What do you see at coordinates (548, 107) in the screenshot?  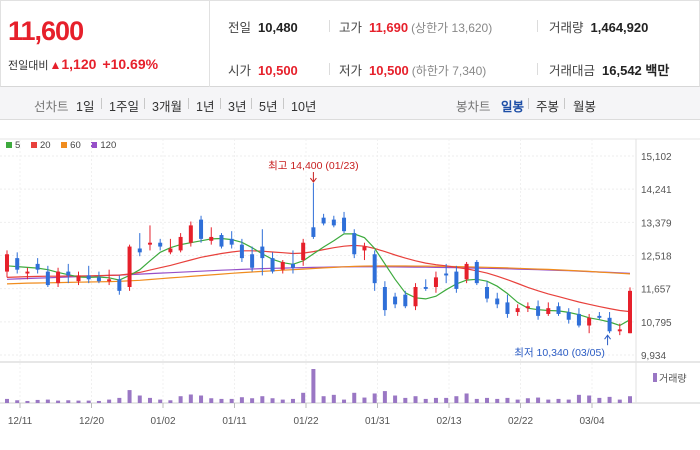 I see `tab-weekly: 주봉` at bounding box center [548, 107].